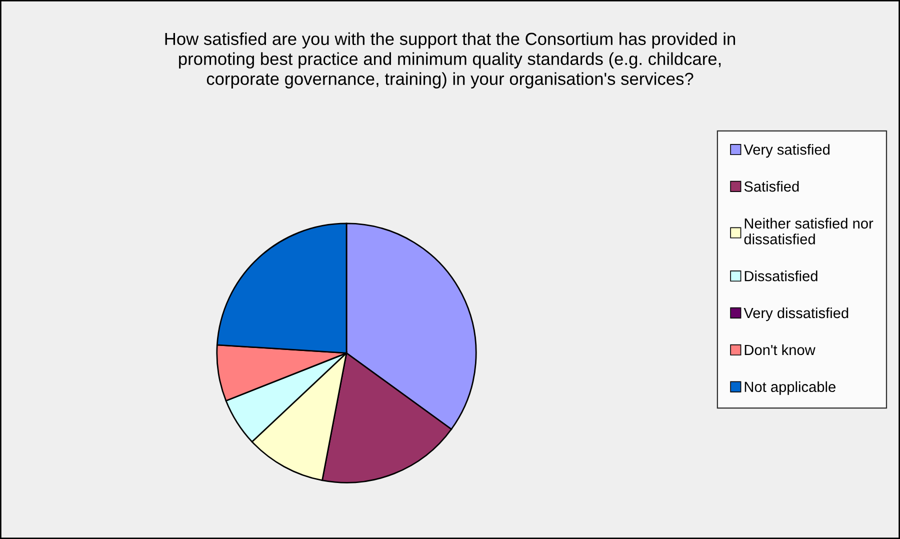 This screenshot has height=539, width=900. Describe the element at coordinates (450, 60) in the screenshot. I see `chart-title: How satisfied are you with the support that the Consortium has provided in promoting best practice and minimum quality standards (e.g. childcare, corporate governance, training) in your organisation's services?` at that location.